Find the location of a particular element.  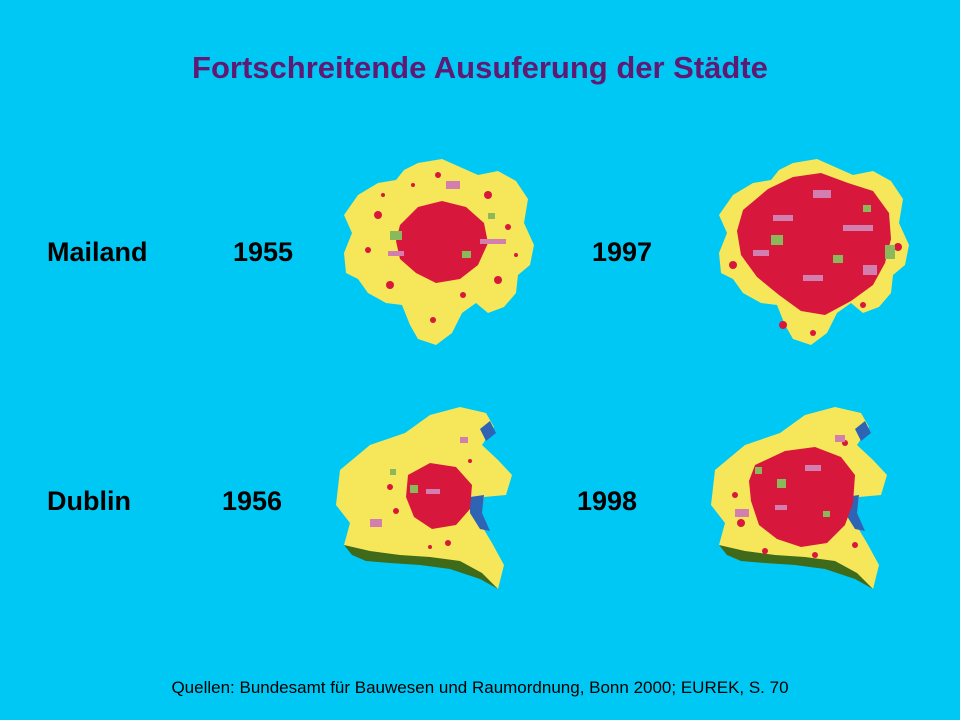

year-label-mailand-late: 1997 is located at coordinates (622, 252).